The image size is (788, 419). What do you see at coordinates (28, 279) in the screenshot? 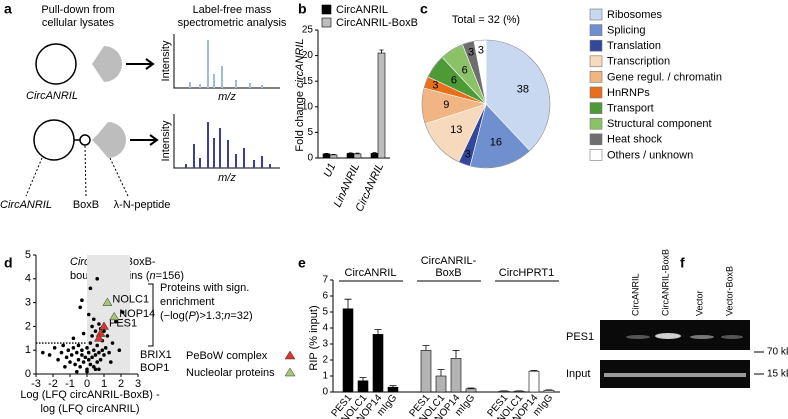
I see `y-tick-label: 4` at bounding box center [28, 279].